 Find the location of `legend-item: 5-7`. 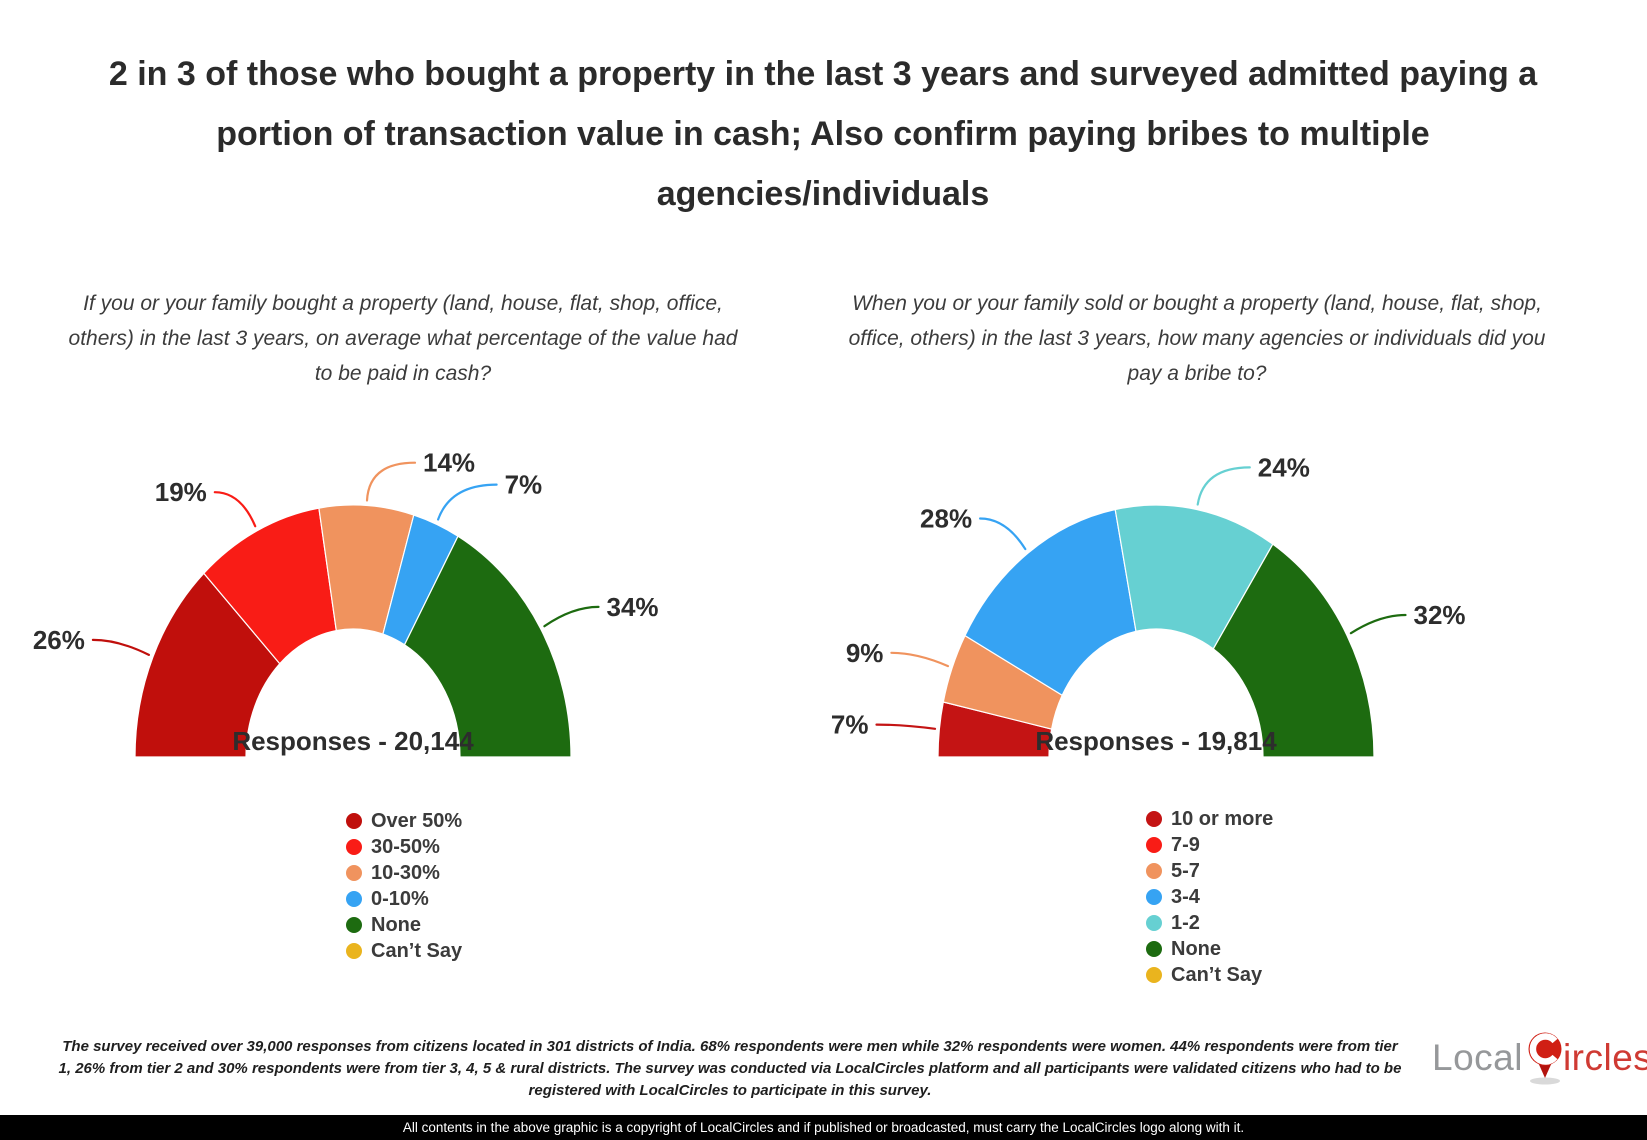

legend-item: 5-7 is located at coordinates (1209, 871).